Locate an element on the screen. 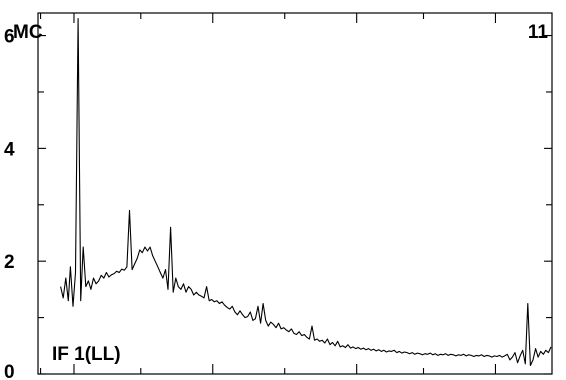 Image resolution: width=566 pixels, height=380 pixels. y-tick-label: 6 is located at coordinates (9, 37).